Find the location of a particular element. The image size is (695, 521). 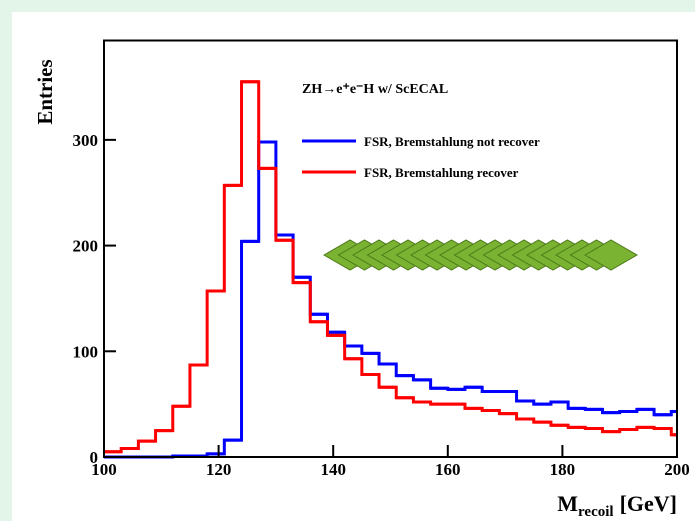

legend-label: FSR, Bremstahlung recover is located at coordinates (441, 172).